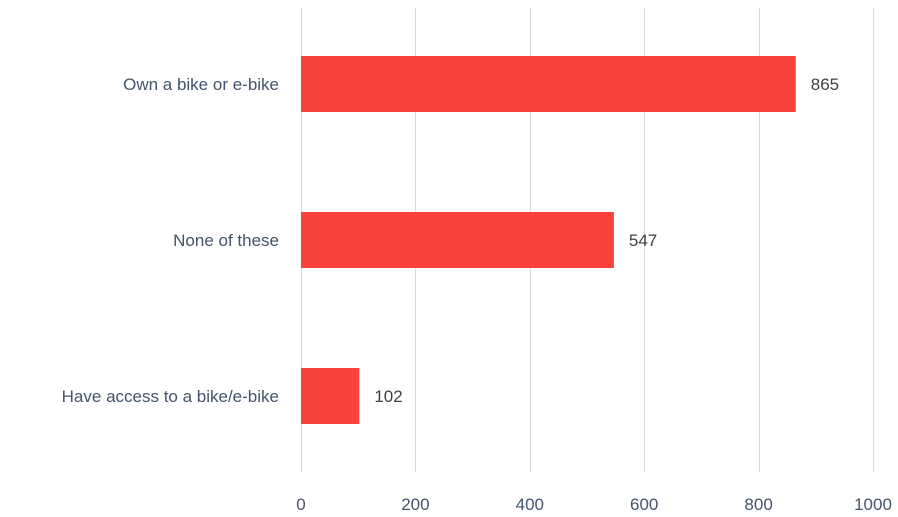 Image resolution: width=898 pixels, height=517 pixels. I want to click on x-tick-label: 0, so click(300, 504).